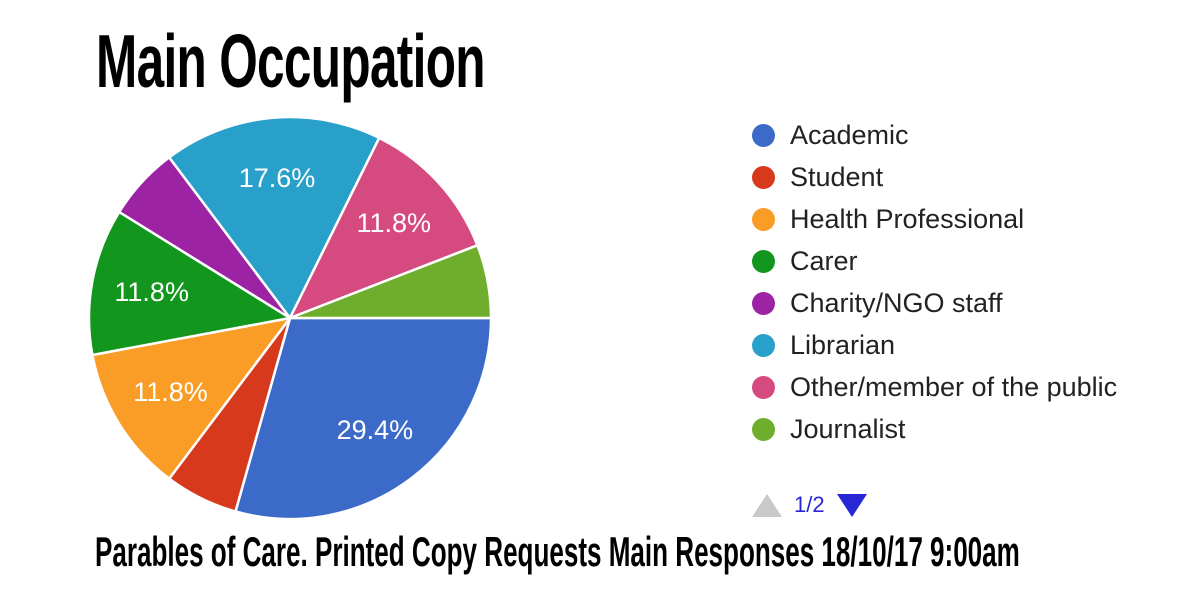 The width and height of the screenshot is (1178, 592). Describe the element at coordinates (907, 218) in the screenshot. I see `legend-label: Health Professional` at that location.